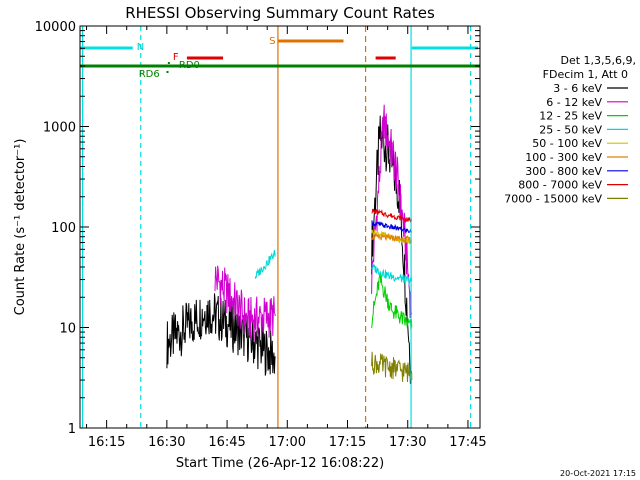  What do you see at coordinates (347, 442) in the screenshot?
I see `x-tick-label: 17:15` at bounding box center [347, 442].